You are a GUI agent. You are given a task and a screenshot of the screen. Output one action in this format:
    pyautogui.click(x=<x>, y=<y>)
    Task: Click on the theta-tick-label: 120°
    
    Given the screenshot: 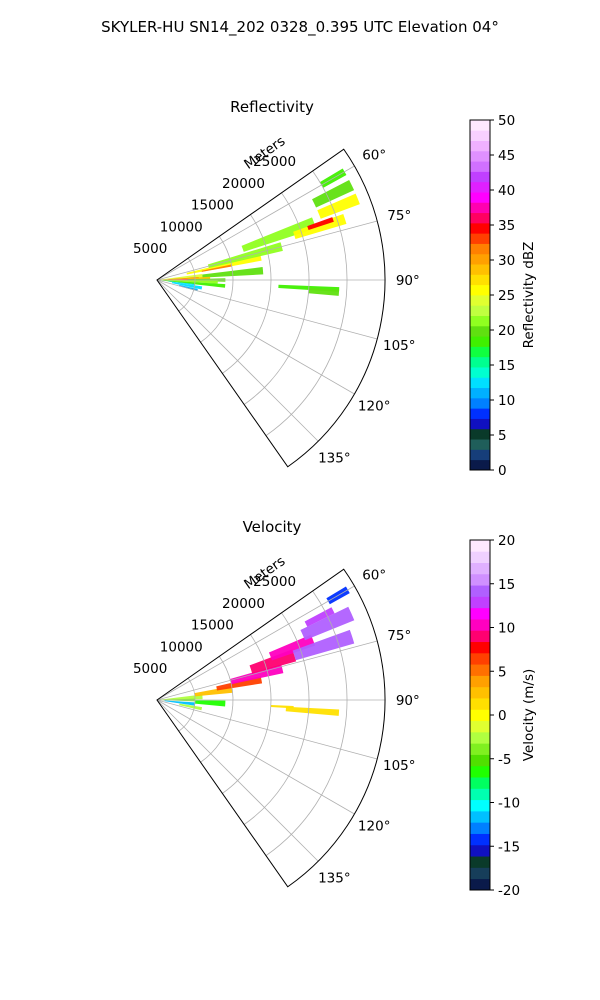 What is the action you would take?
    pyautogui.click(x=374, y=826)
    